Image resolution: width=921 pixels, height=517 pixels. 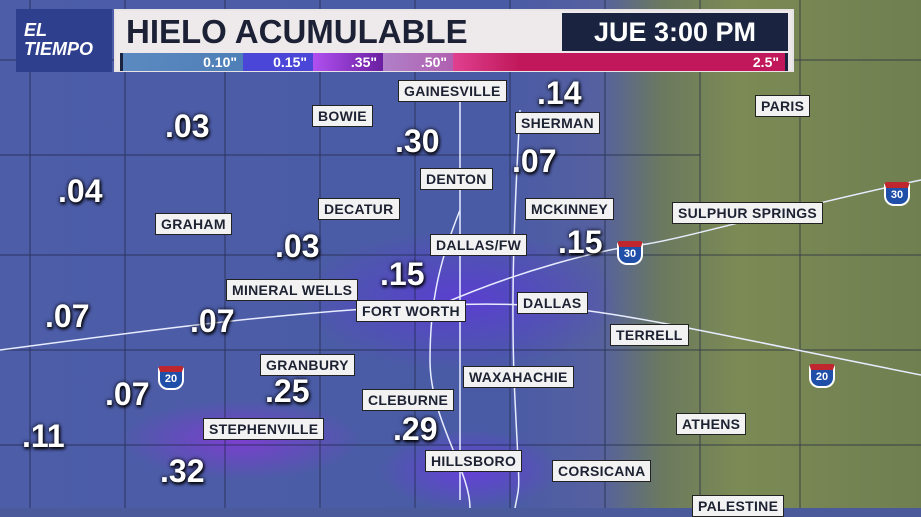 I want to click on city-label: DECATUR, so click(x=359, y=209).